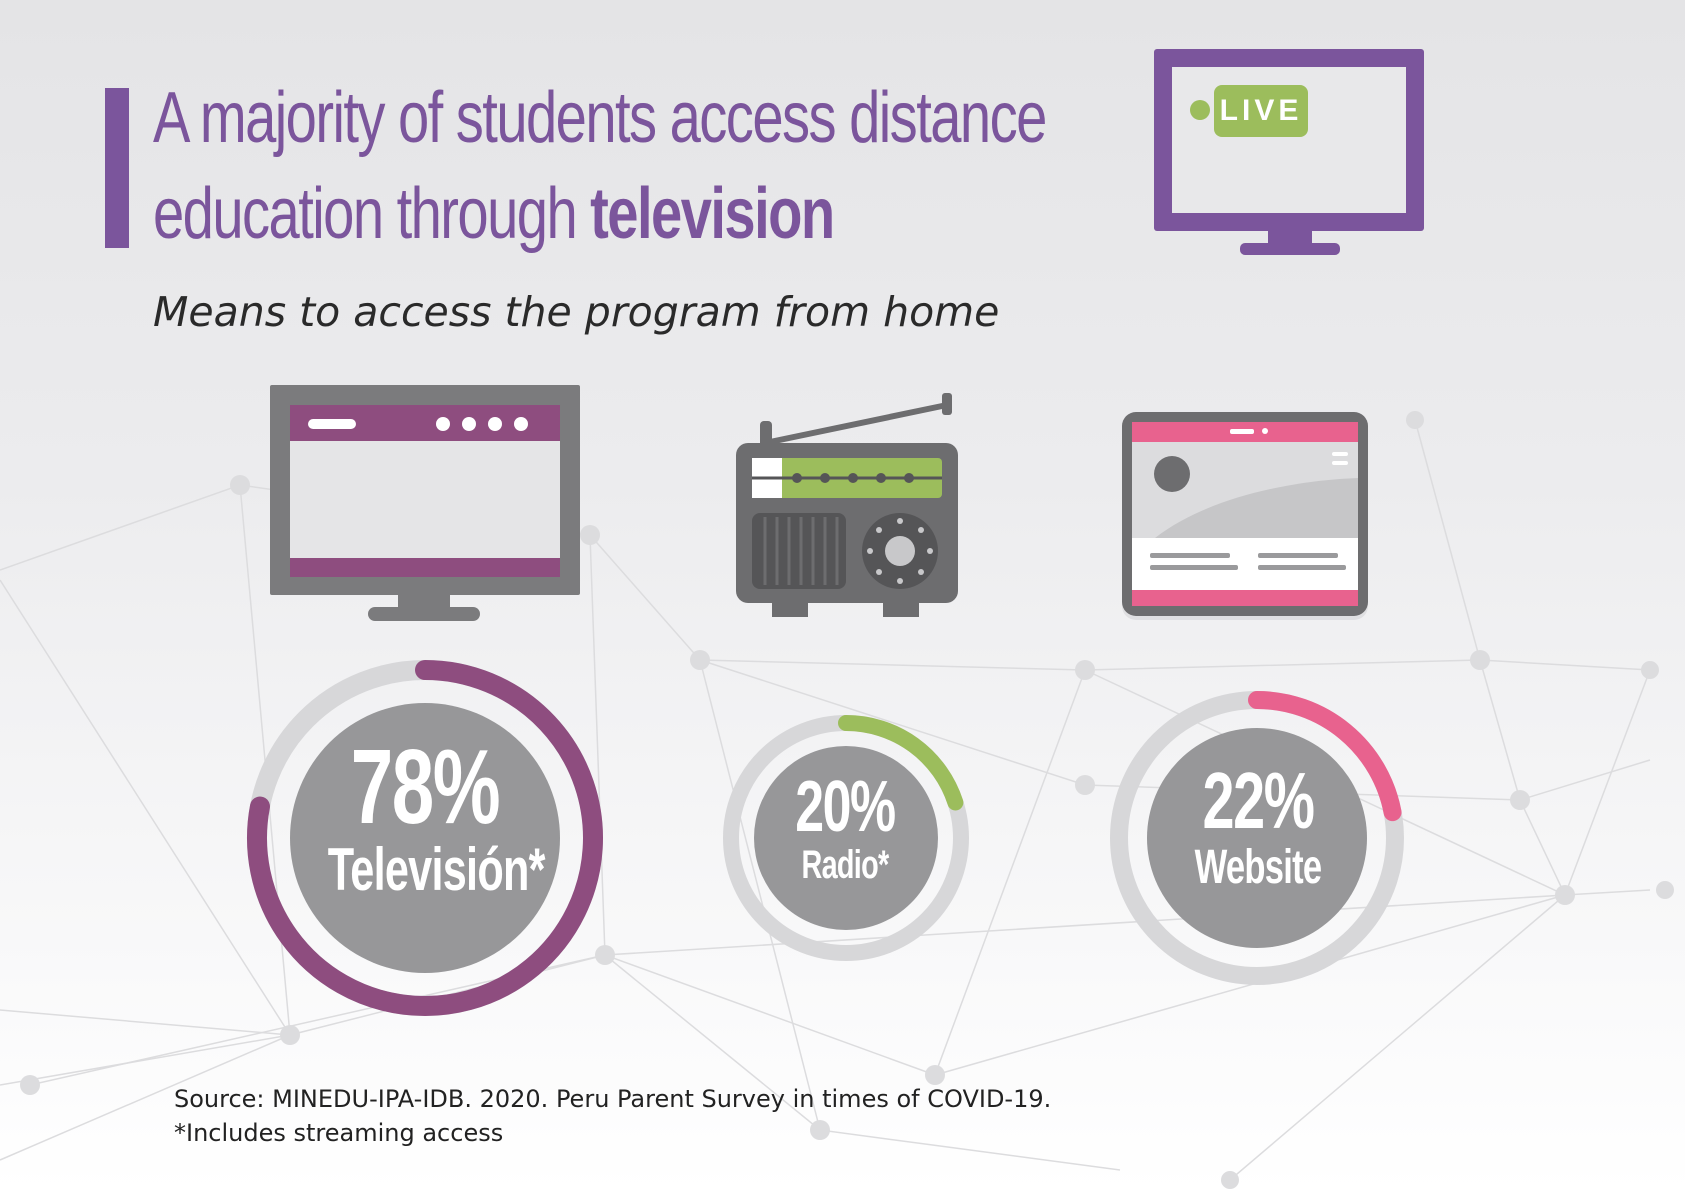 The image size is (1685, 1192). Describe the element at coordinates (1258, 800) in the screenshot. I see `value-label: 22%` at that location.